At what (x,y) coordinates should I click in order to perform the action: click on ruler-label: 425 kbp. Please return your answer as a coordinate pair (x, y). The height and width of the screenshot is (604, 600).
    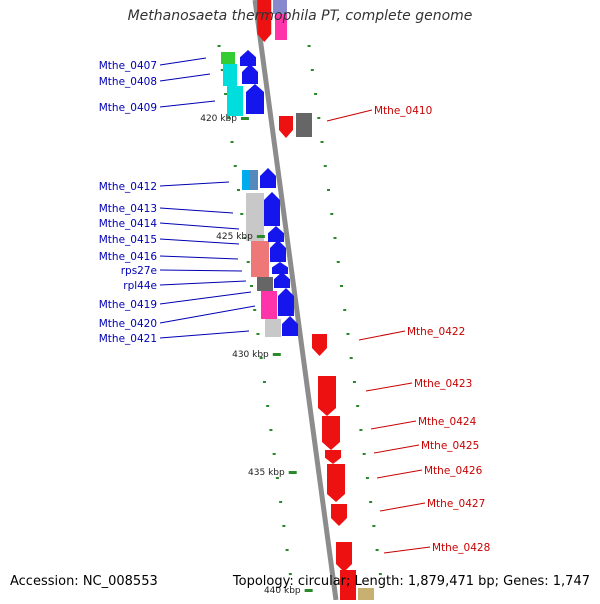
    Looking at the image, I should click on (234, 237).